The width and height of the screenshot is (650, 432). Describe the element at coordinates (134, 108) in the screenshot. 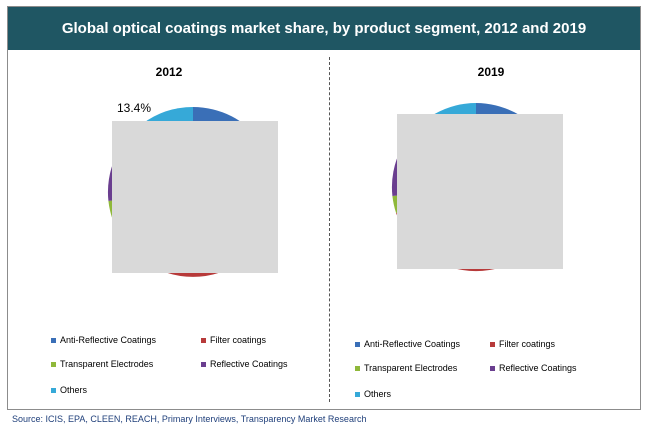

I see `data-label-others-2012: 13.4%` at that location.